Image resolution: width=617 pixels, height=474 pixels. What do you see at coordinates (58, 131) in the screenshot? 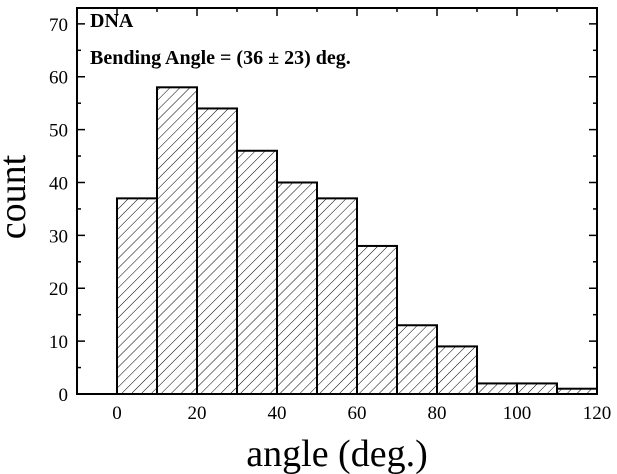
I see `y-tick-label: 50` at bounding box center [58, 131].